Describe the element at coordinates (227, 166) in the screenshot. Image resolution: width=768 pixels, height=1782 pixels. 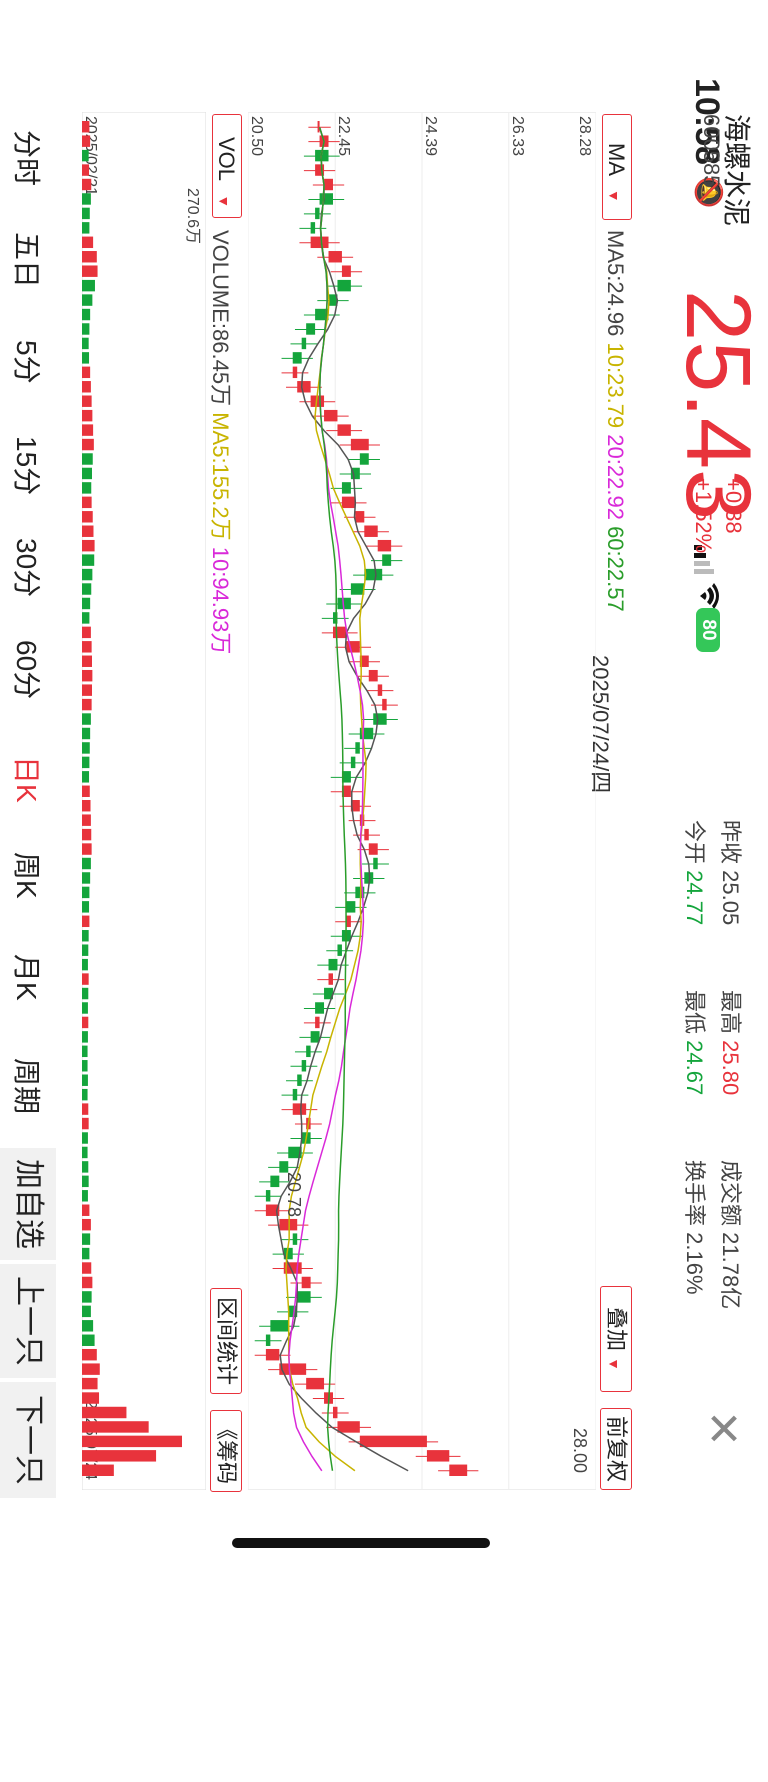
I see `vol-selector: VOL ▼` at that location.